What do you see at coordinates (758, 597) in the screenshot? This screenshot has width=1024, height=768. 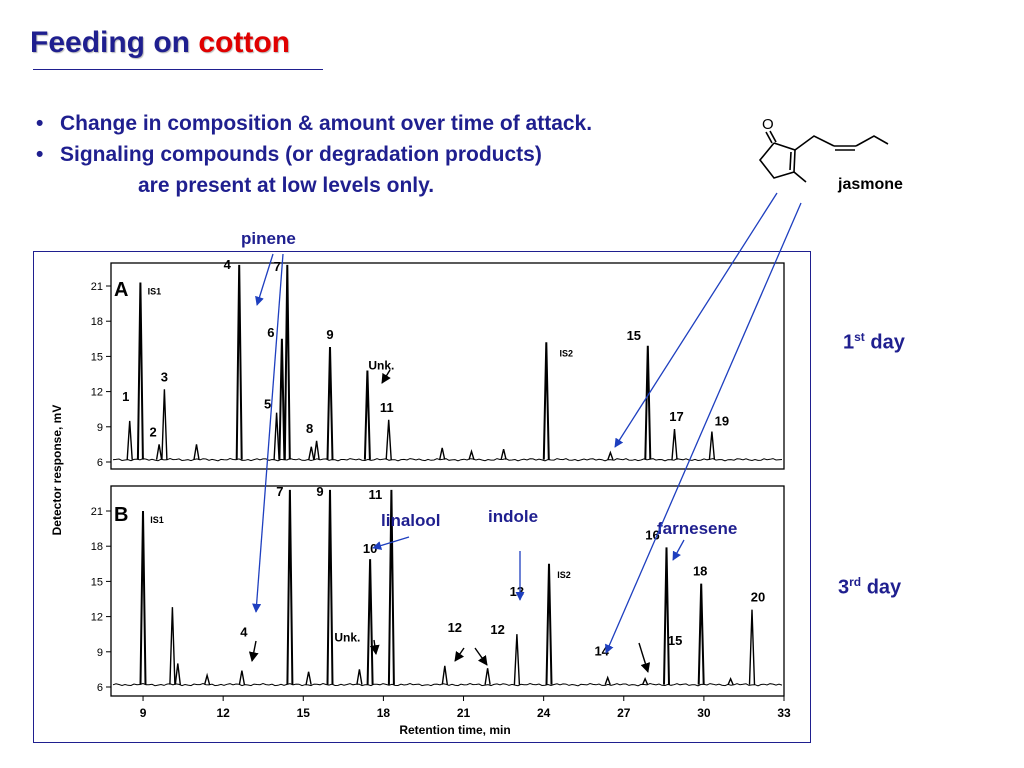 I see `peak-label: 20` at bounding box center [758, 597].